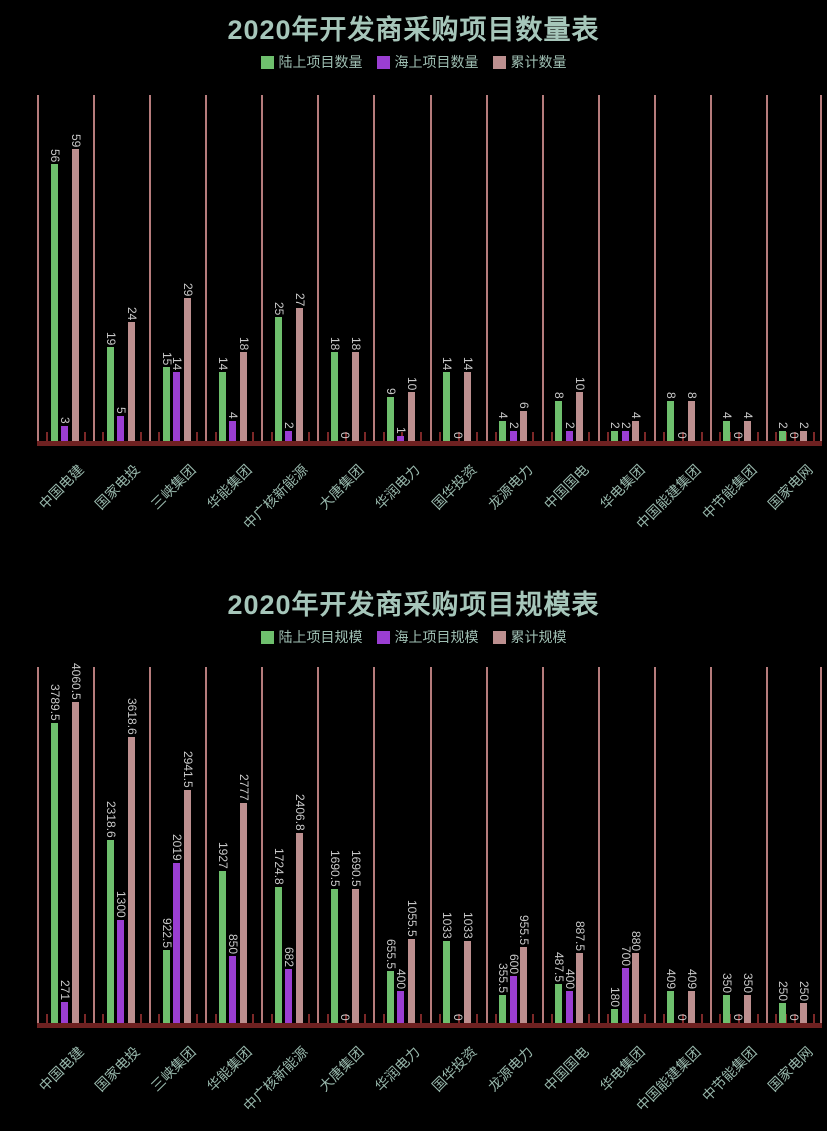 Image resolution: width=827 pixels, height=1131 pixels. I want to click on bar-value-label: 1300, so click(121, 904).